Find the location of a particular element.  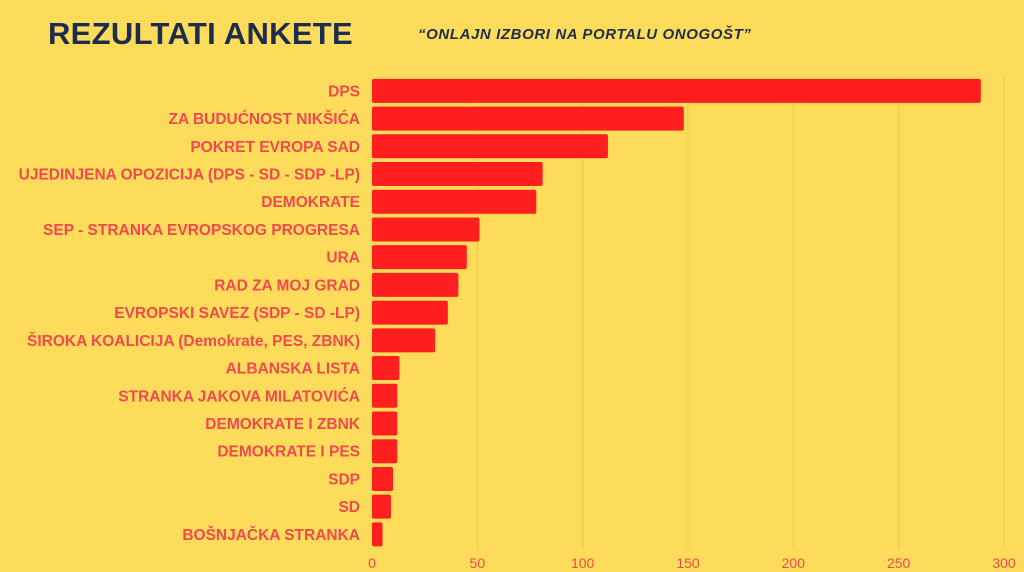

category-label: DEMOKRATE is located at coordinates (310, 202).